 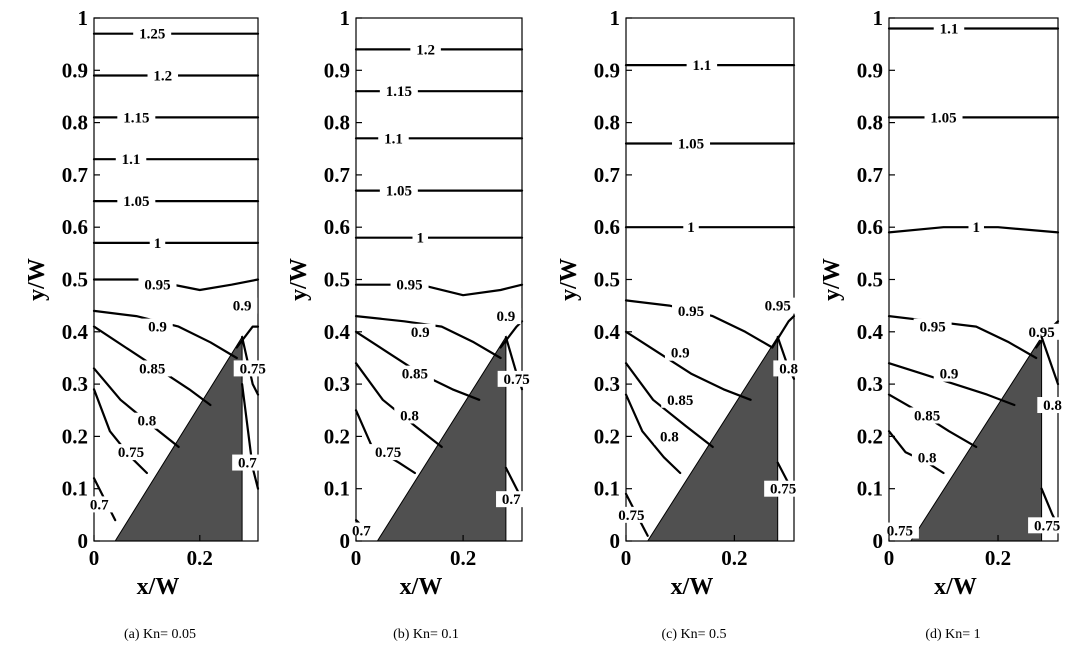 I want to click on contour-label: 0.7, so click(x=361, y=532).